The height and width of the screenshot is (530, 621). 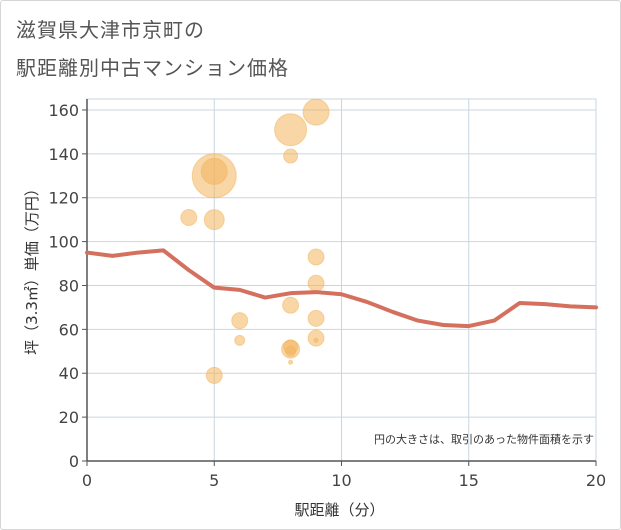 What do you see at coordinates (87, 480) in the screenshot?
I see `x-tick-label: 0` at bounding box center [87, 480].